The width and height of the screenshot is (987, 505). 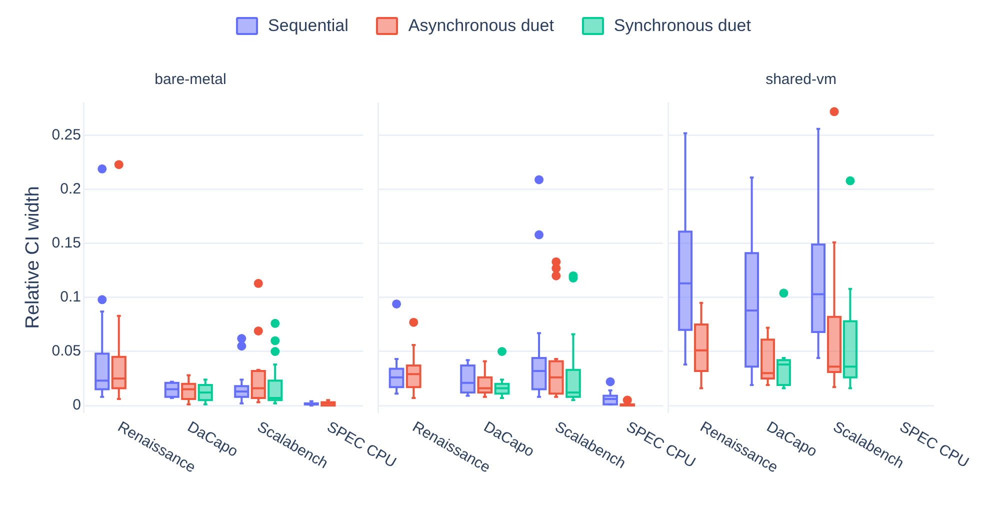 I want to click on y-tick-label: 0.15, so click(x=66, y=243).